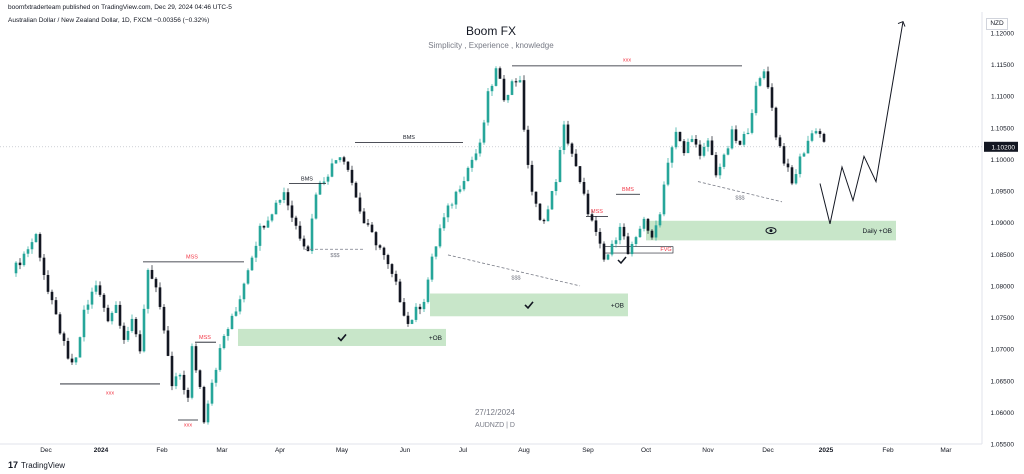  Describe the element at coordinates (13, 465) in the screenshot. I see `tradingview-logo-mark: 17` at that location.